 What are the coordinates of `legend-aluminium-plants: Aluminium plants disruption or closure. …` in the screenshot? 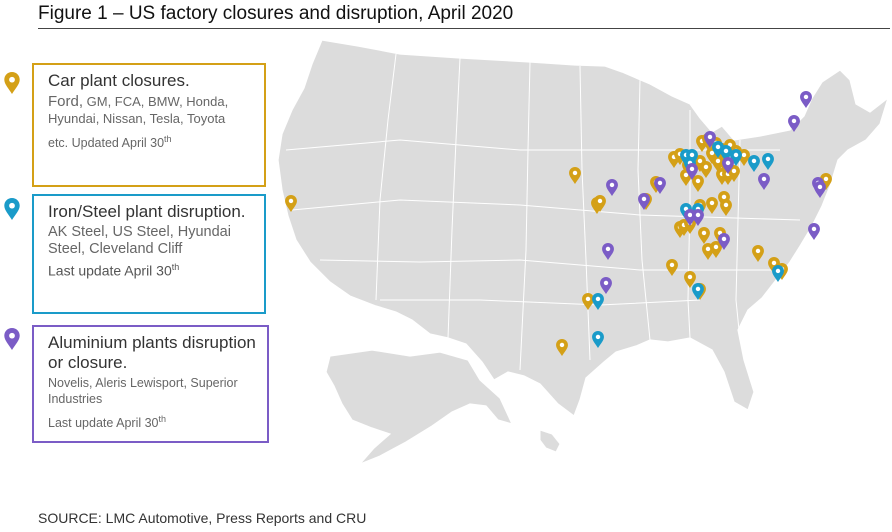 It's located at (150, 384).